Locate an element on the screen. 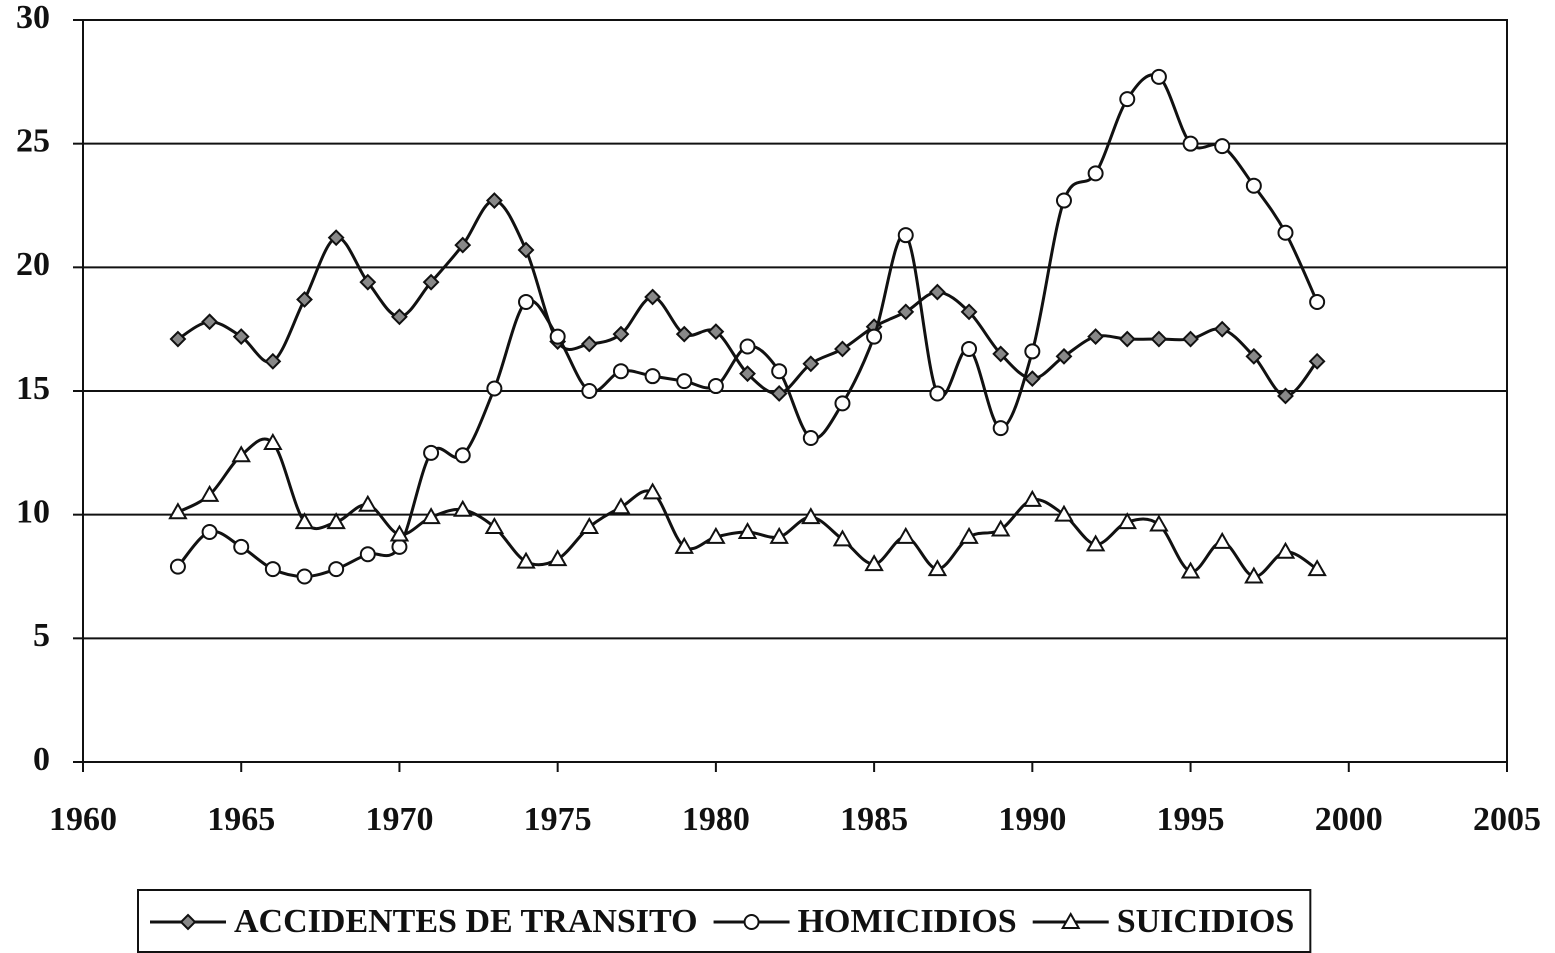 The width and height of the screenshot is (1555, 953). legend-box is located at coordinates (724, 921).